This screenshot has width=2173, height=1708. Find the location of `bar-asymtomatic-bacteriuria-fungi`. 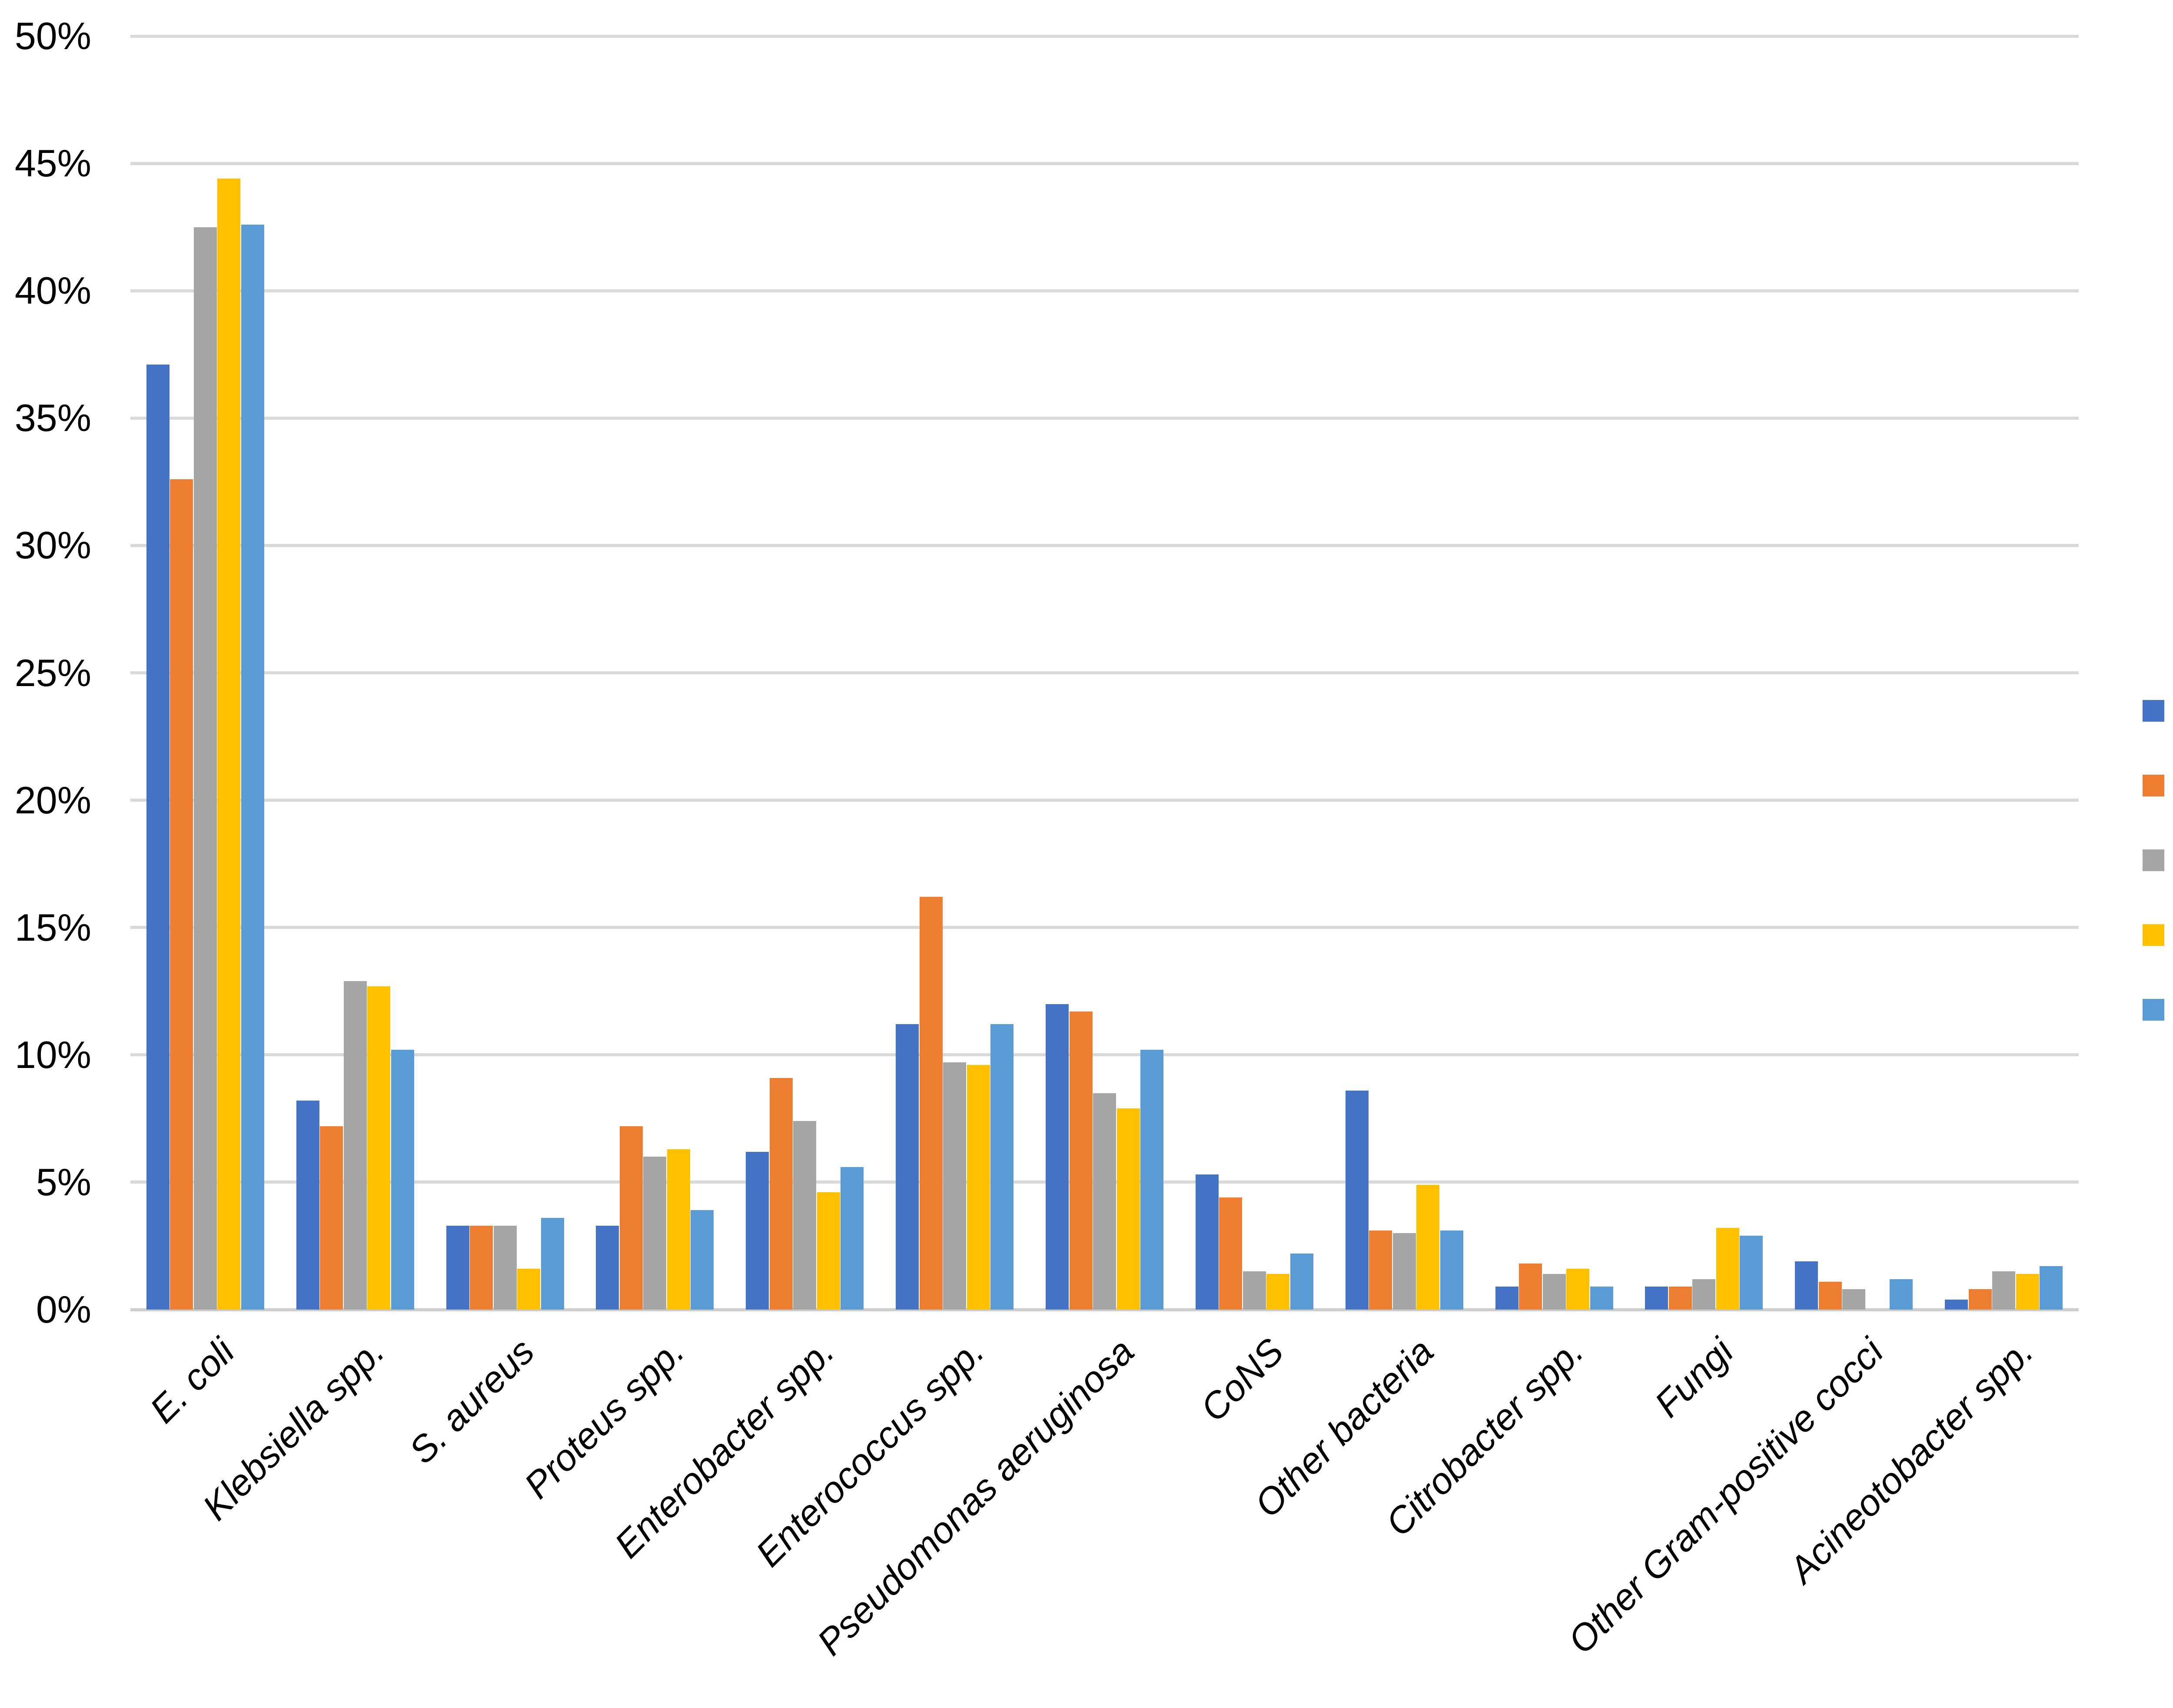

bar-asymtomatic-bacteriuria-fungi is located at coordinates (1680, 1298).